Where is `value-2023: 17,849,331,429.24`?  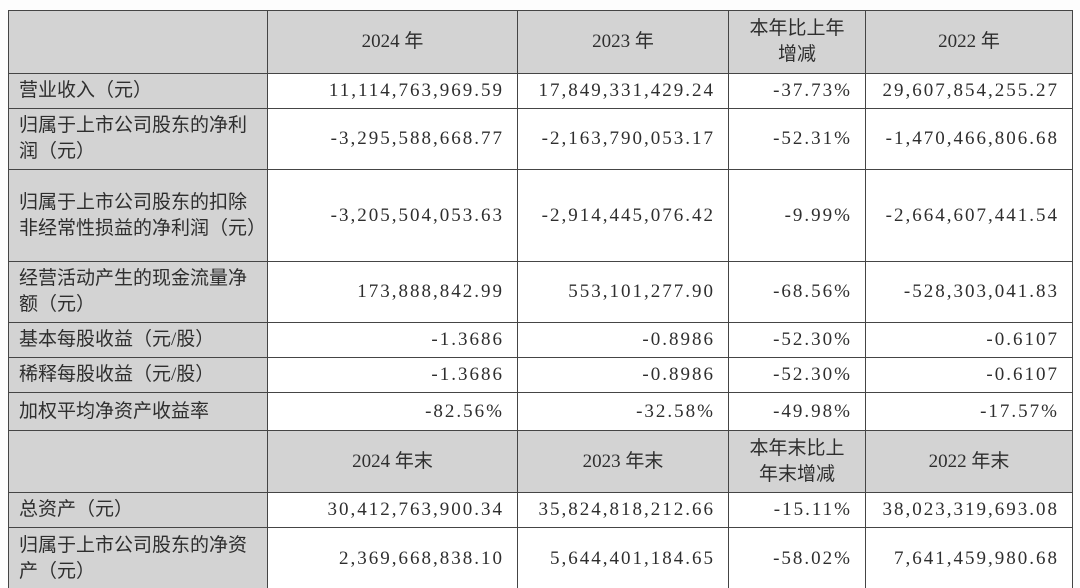
value-2023: 17,849,331,429.24 is located at coordinates (623, 91).